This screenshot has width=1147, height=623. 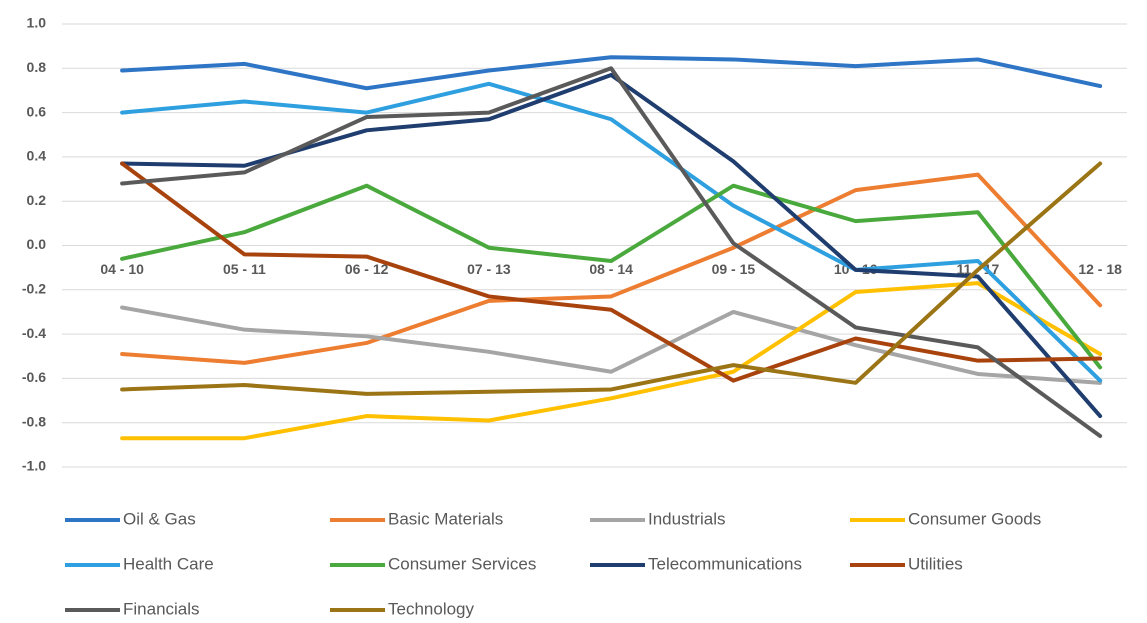 What do you see at coordinates (489, 269) in the screenshot?
I see `x-tick-label: 07 - 13` at bounding box center [489, 269].